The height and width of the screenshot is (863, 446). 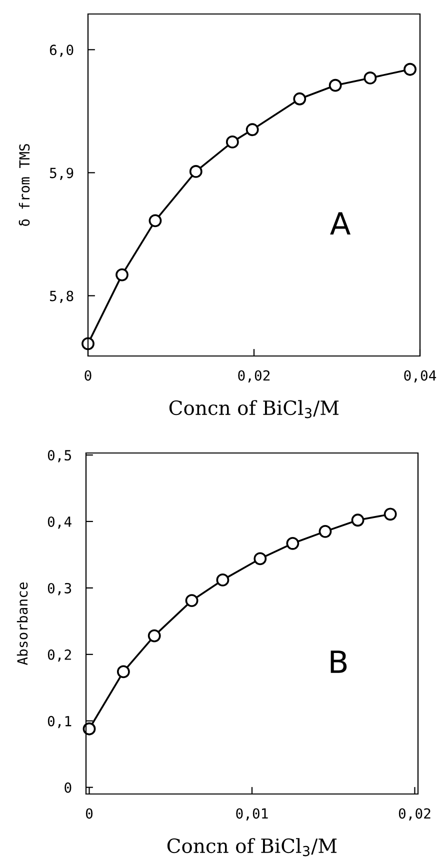 What do you see at coordinates (62, 50) in the screenshot?
I see `y-tick-label: 6,0` at bounding box center [62, 50].